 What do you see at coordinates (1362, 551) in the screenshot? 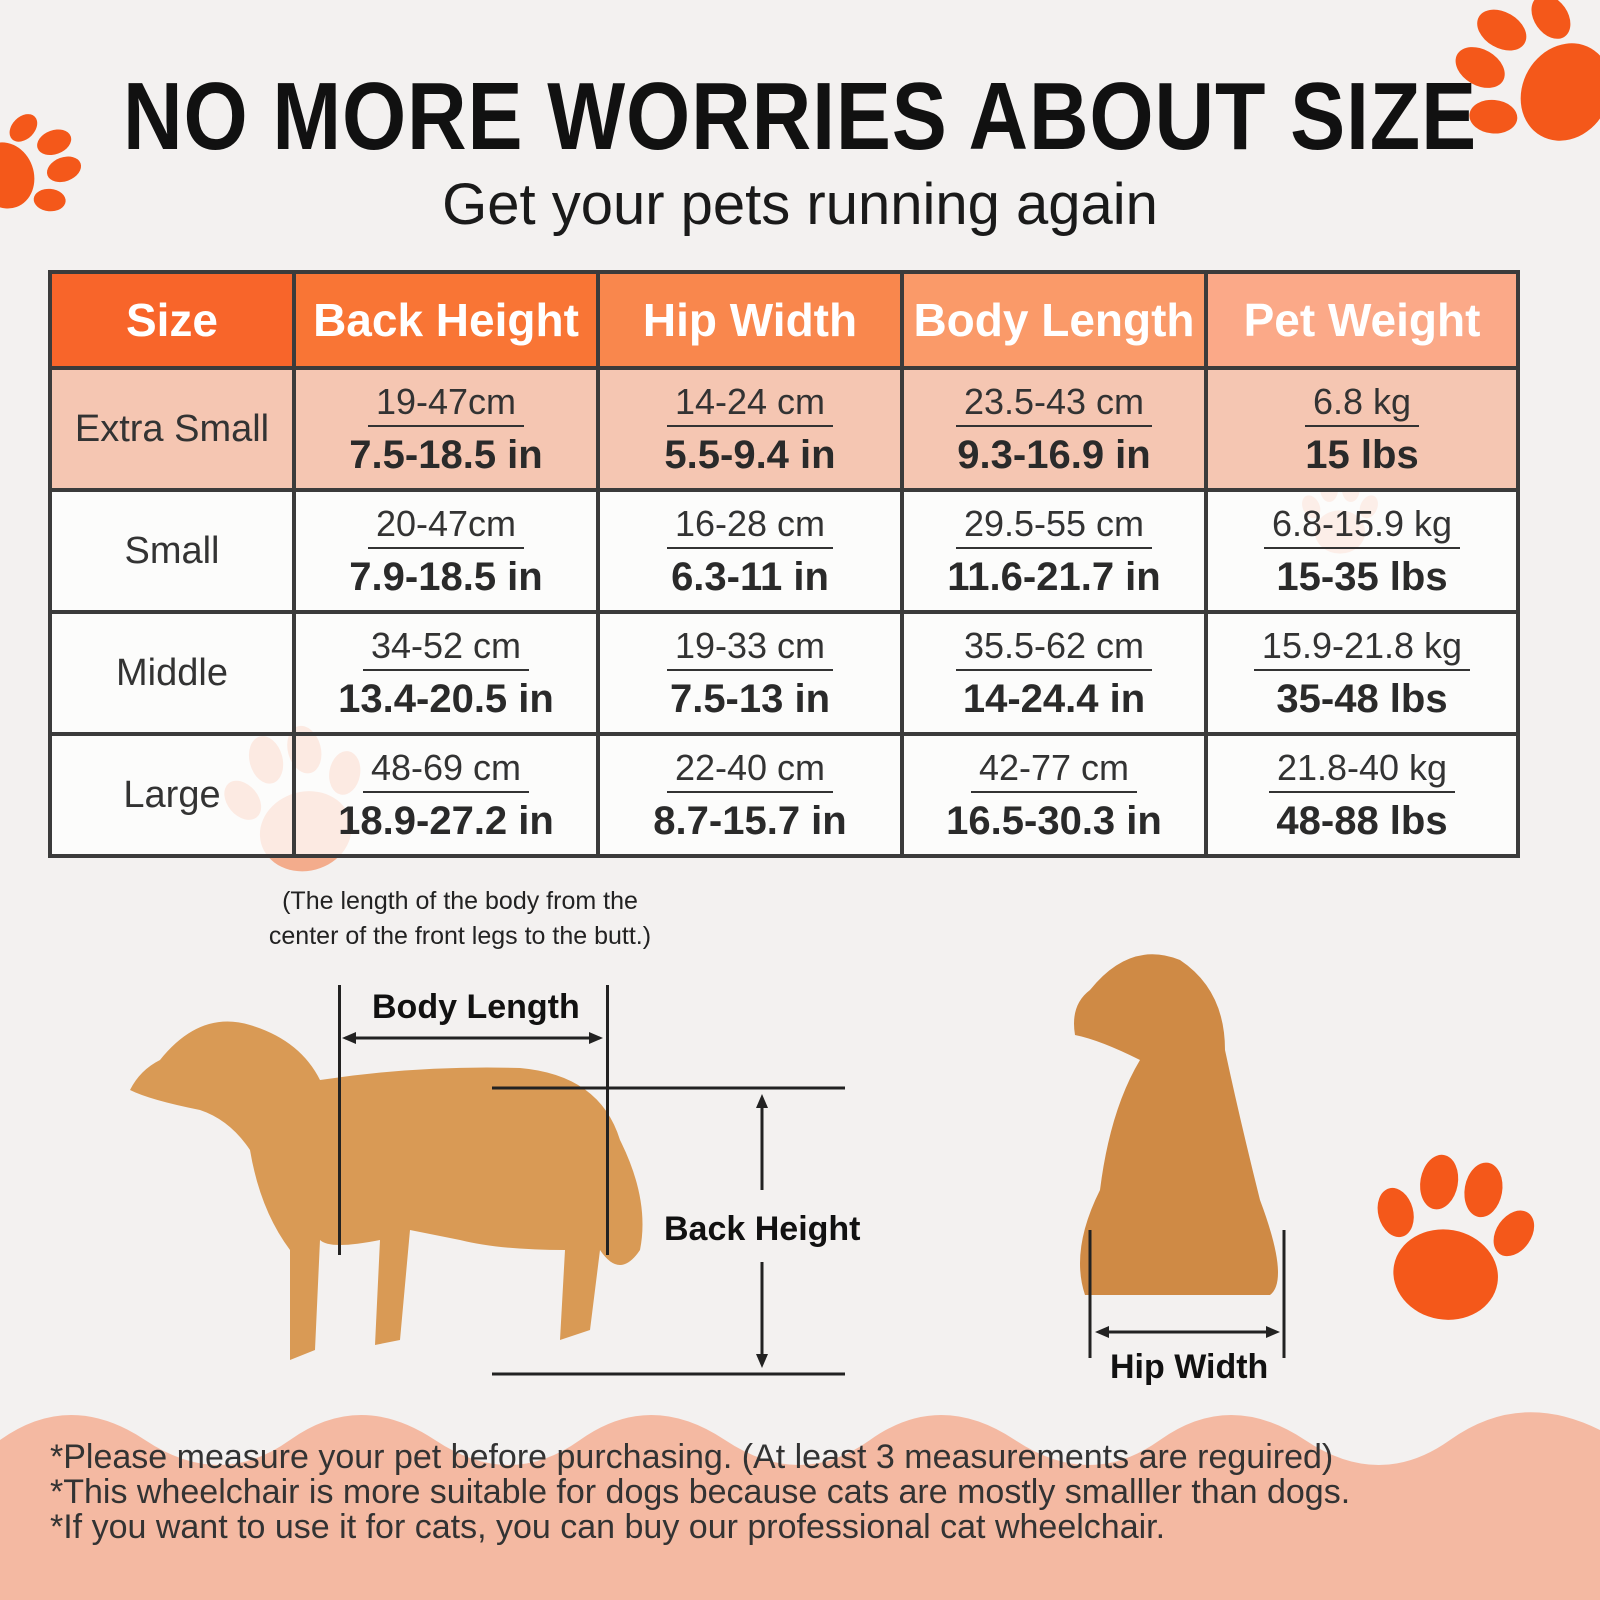
I see `measurement-cell: 6.8-15.9 kg 15-35 lbs` at bounding box center [1362, 551].